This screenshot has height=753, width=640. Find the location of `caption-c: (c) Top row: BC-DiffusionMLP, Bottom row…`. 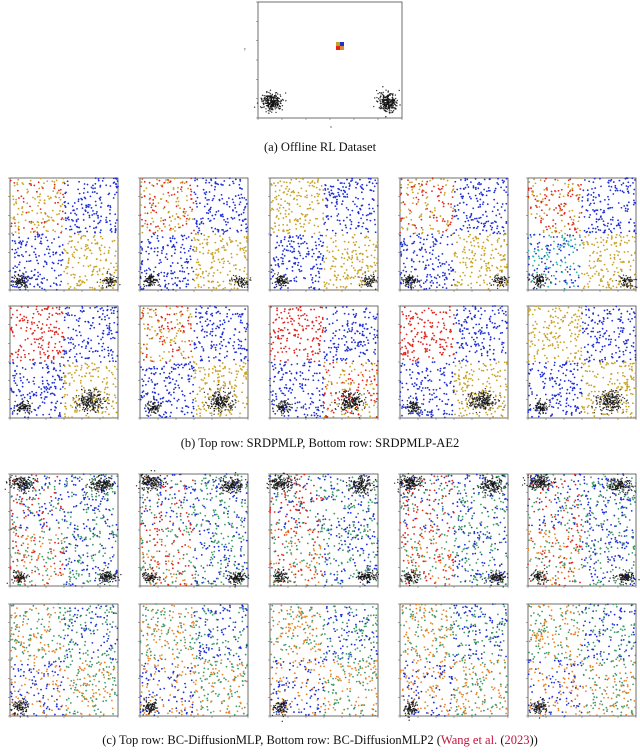

caption-c: (c) Top row: BC-DiffusionMLP, Bottom row… is located at coordinates (320, 740).